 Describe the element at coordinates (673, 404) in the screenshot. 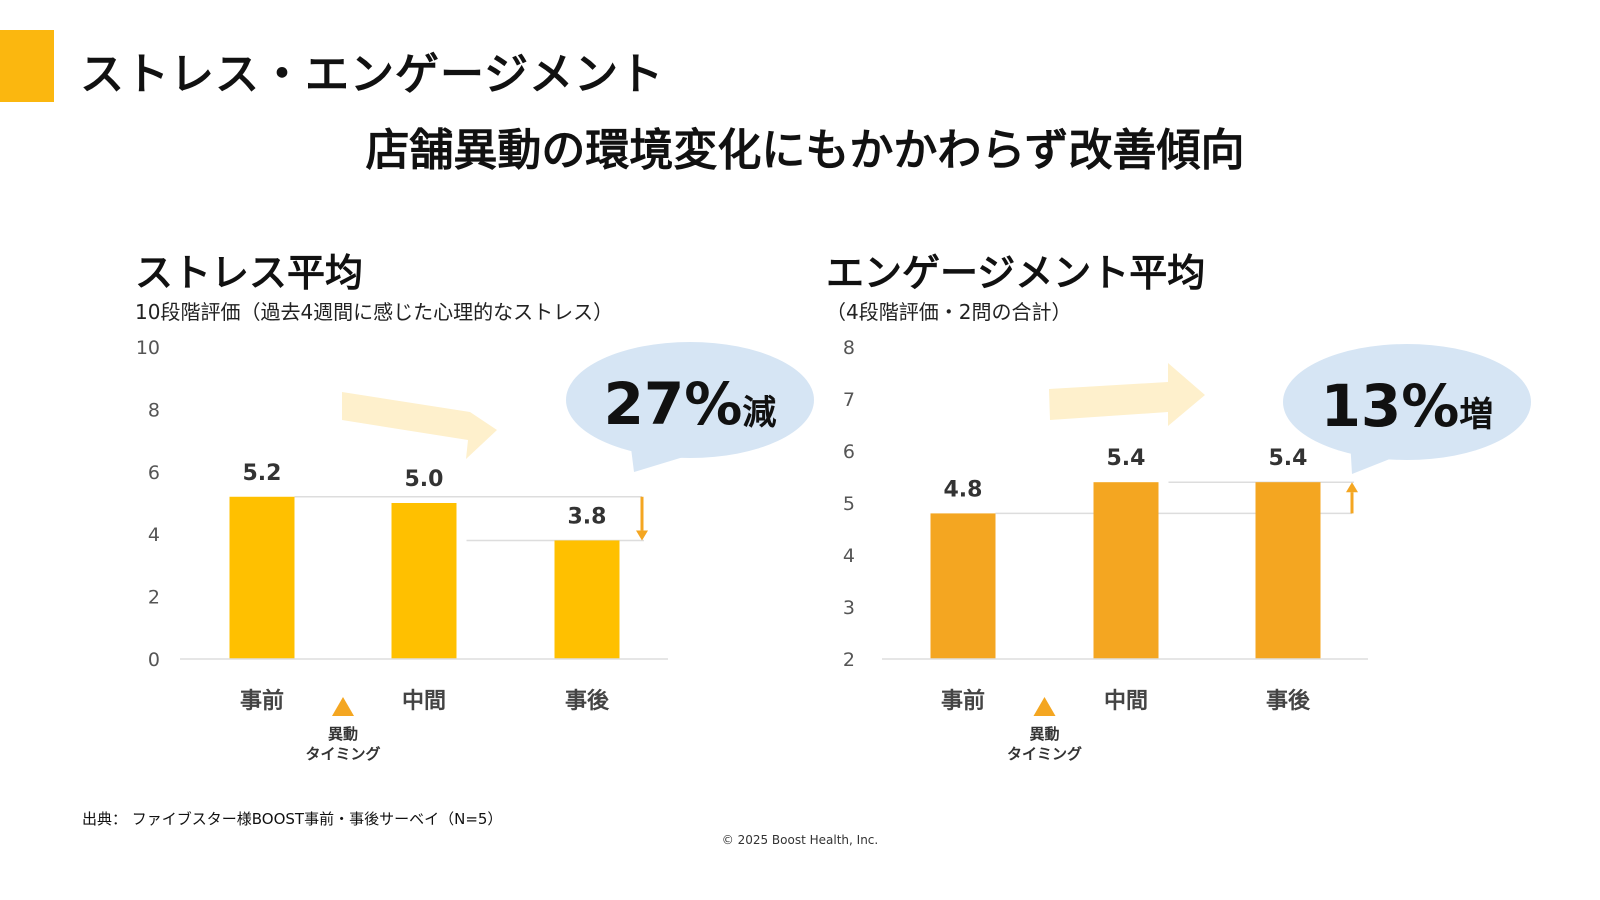

I see `stress-change-value: 27%` at that location.